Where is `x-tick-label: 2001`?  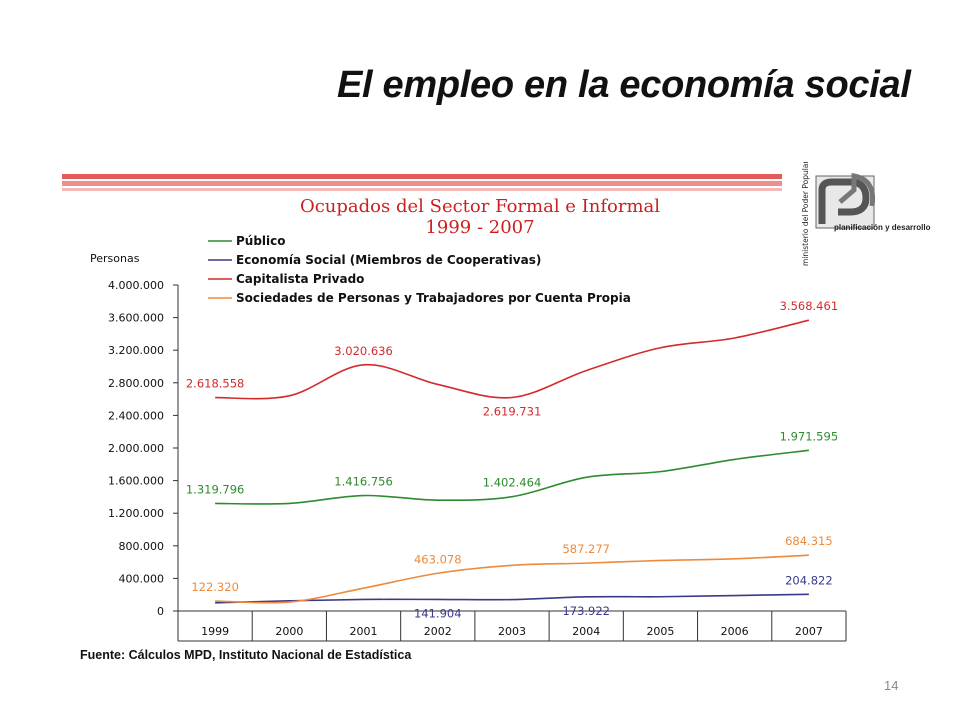 x-tick-label: 2001 is located at coordinates (364, 631).